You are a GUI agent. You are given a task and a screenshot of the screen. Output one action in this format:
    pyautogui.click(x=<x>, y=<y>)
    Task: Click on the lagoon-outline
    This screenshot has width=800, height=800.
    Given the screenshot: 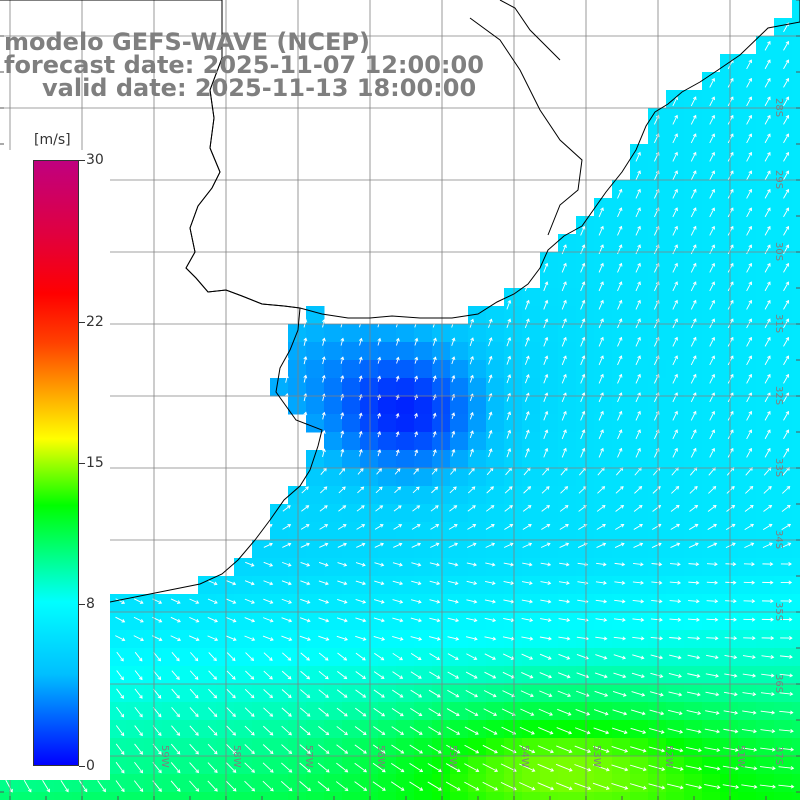 What is the action you would take?
    pyautogui.click(x=530, y=30)
    